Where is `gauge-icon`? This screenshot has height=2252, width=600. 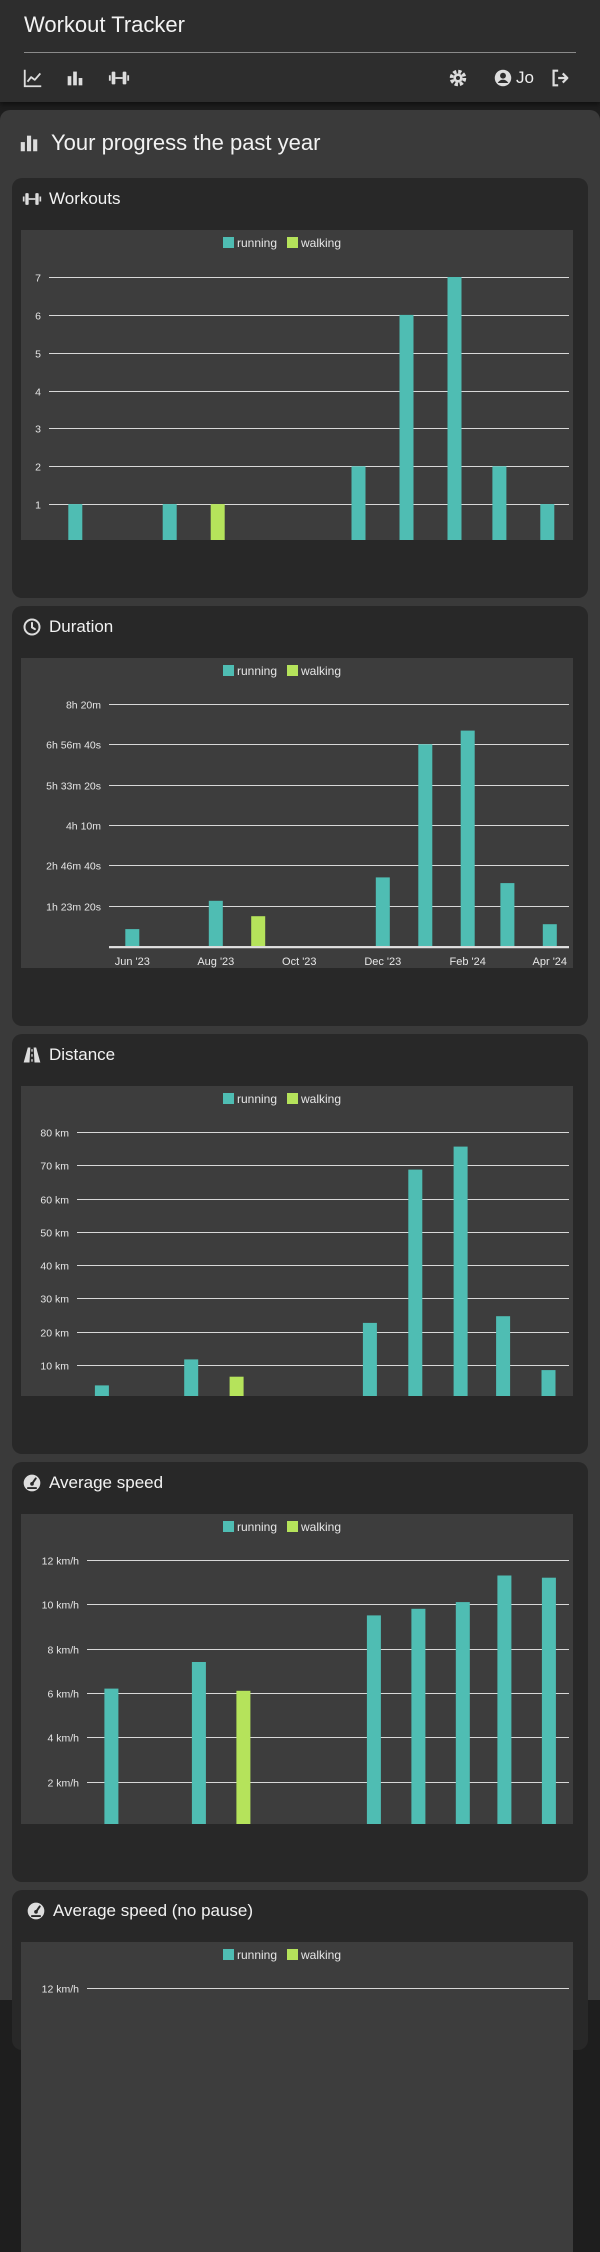 gauge-icon is located at coordinates (32, 1483).